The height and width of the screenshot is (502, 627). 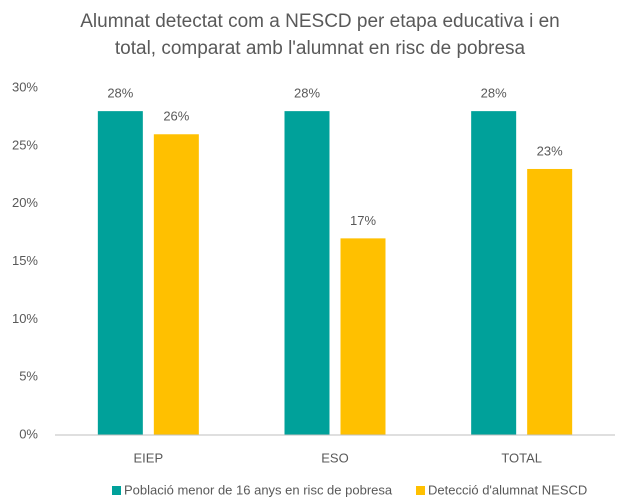 What do you see at coordinates (334, 457) in the screenshot?
I see `x-tick-label: ESO` at bounding box center [334, 457].